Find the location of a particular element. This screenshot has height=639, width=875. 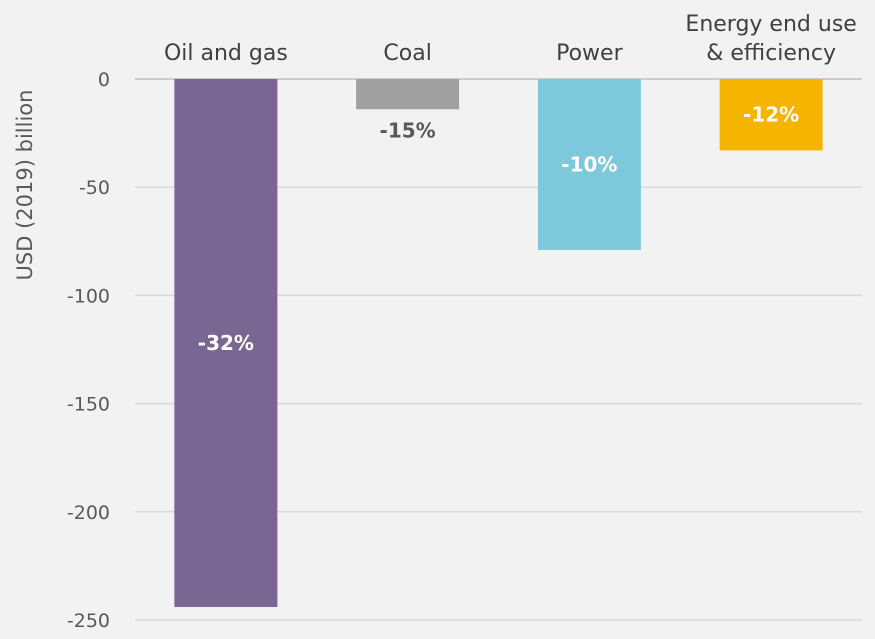

y-axis-tick-labels: 0 -50 -100 -150 -200 -250 is located at coordinates (88, 350).